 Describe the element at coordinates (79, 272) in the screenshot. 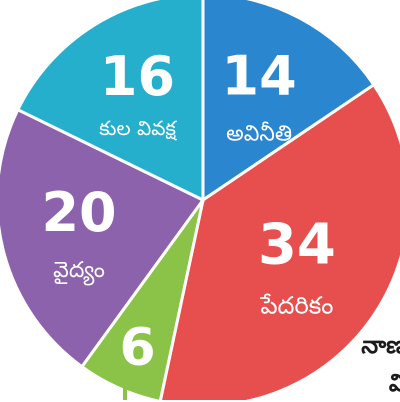

I see `slice-label-4: వైద్యం` at that location.